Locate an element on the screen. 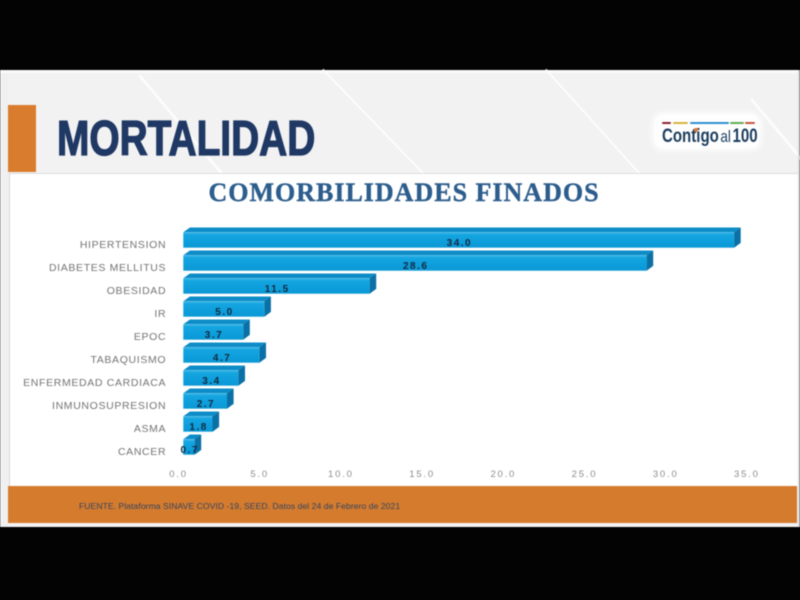  svg-text: EPOC is located at coordinates (150, 337).